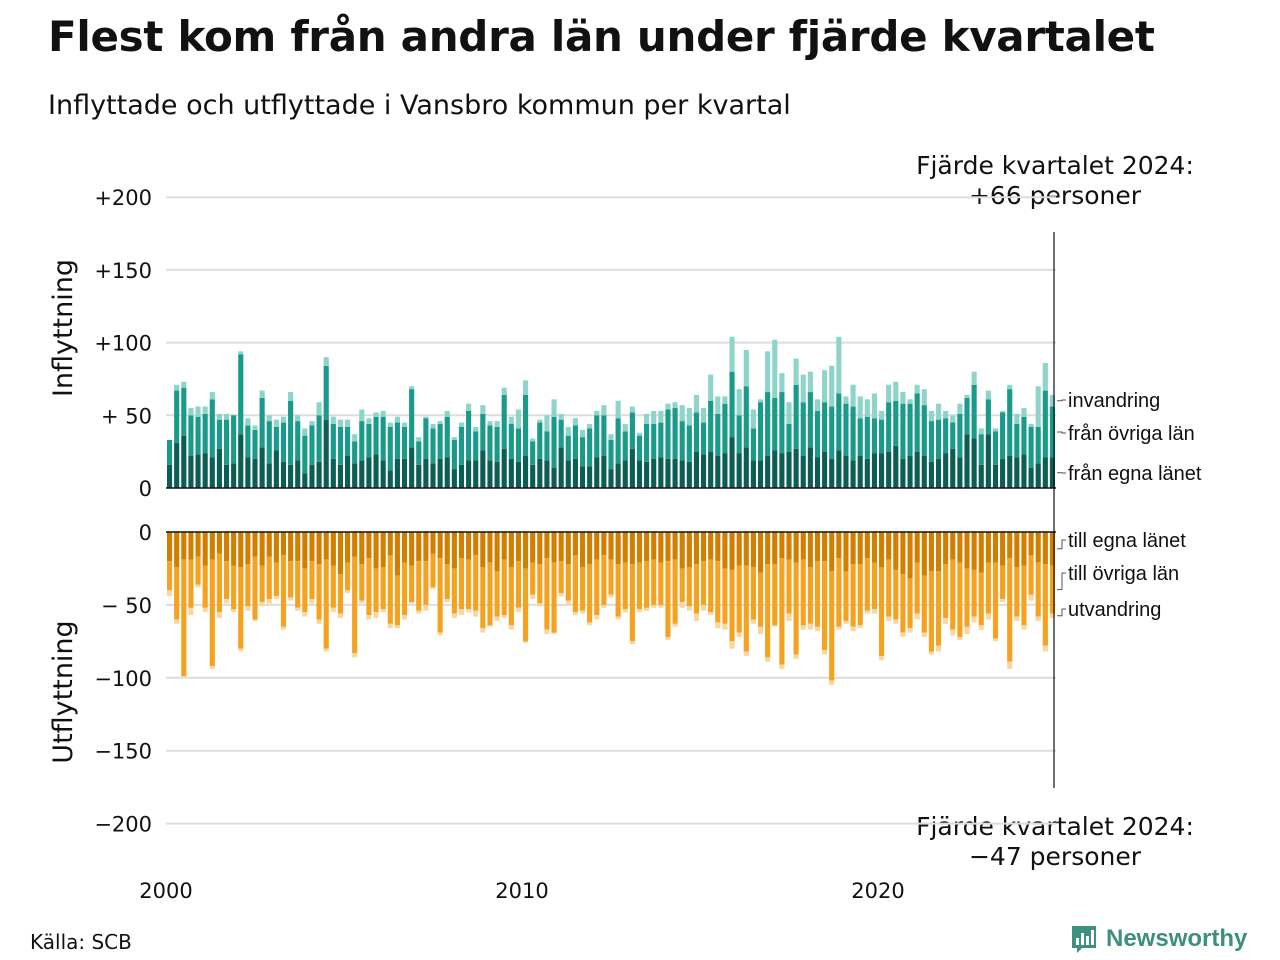  Describe the element at coordinates (1131, 434) in the screenshot. I see `series-label: från övriga län` at that location.